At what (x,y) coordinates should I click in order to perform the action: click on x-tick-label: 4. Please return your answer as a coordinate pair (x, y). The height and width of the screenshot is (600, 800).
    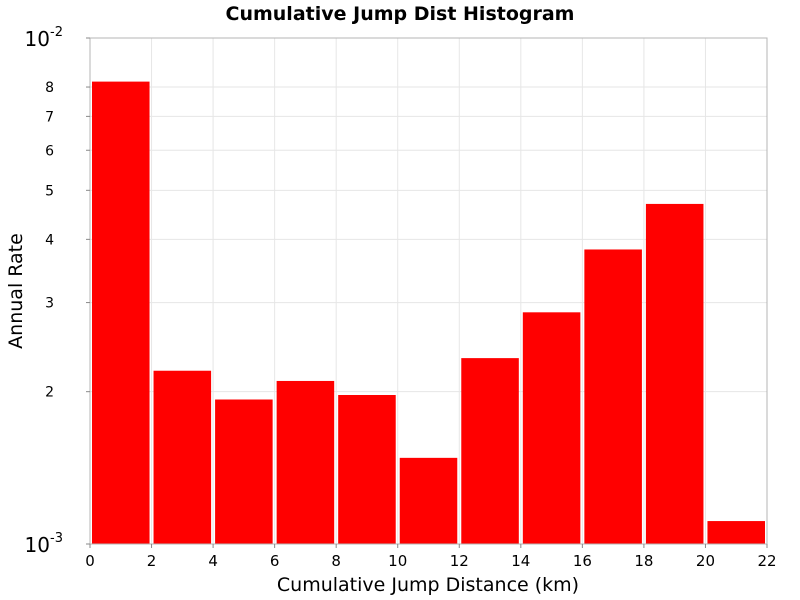
    Looking at the image, I should click on (213, 561).